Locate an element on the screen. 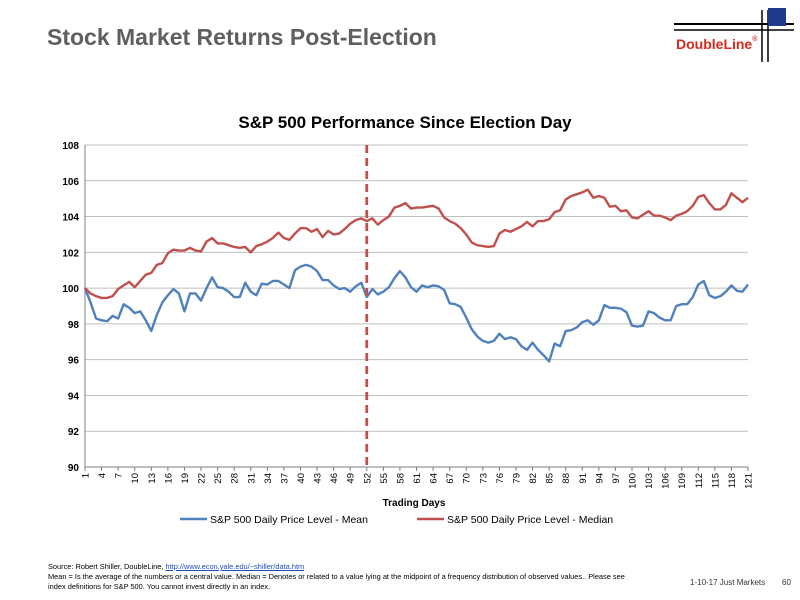 This screenshot has width=800, height=600. x-tick-label: 1 is located at coordinates (86, 475).